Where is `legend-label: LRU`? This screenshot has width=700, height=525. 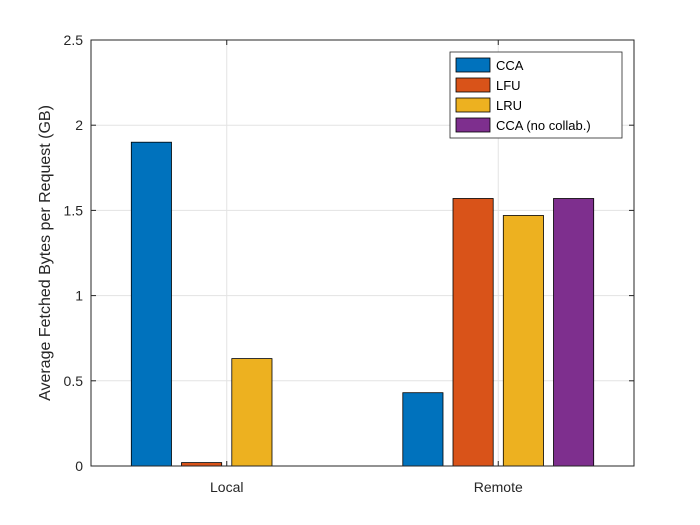
legend-label: LRU is located at coordinates (509, 105).